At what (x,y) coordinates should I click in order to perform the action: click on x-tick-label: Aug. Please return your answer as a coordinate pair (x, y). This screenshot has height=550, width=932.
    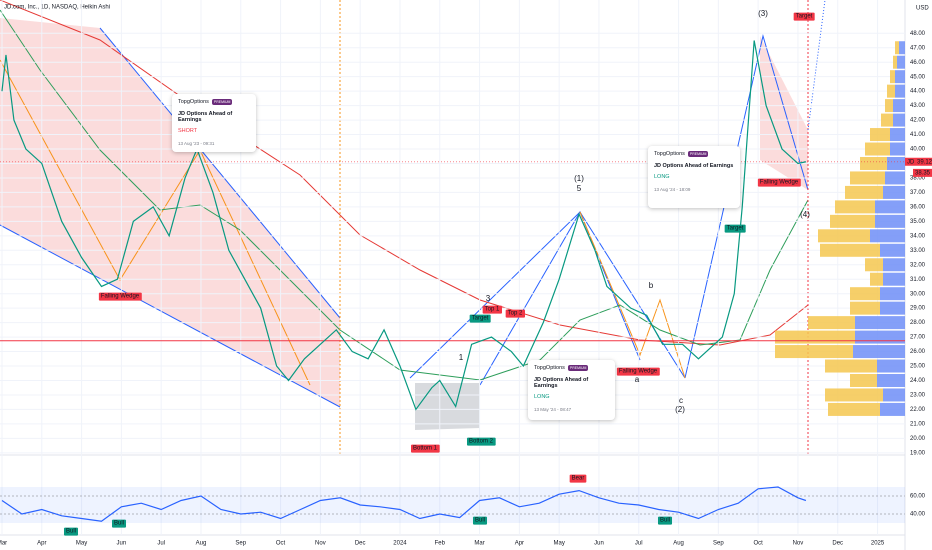
    Looking at the image, I should click on (201, 544).